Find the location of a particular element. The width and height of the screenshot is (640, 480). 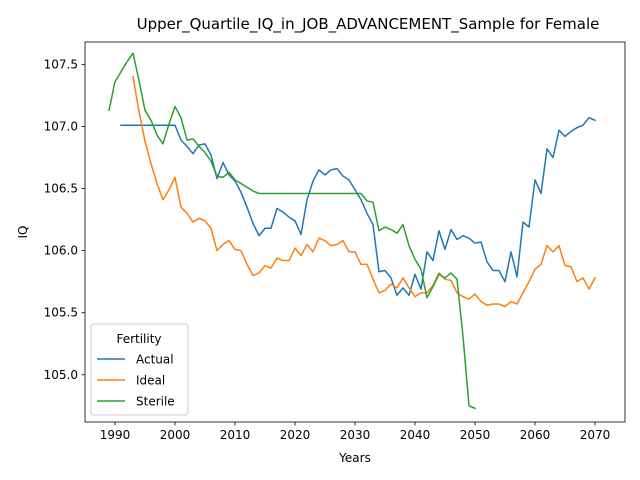

y-tick-label: 106.0 is located at coordinates (61, 251).